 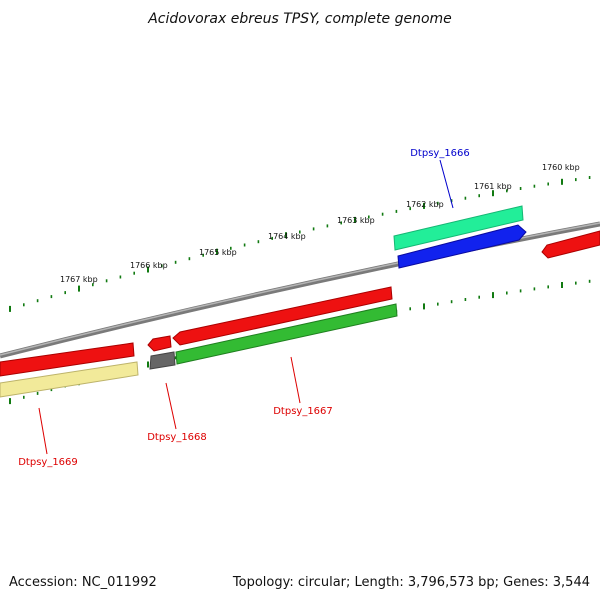 I want to click on map-title: Acidovorax ebreus TPSY, complete genome, so click(x=299, y=19).